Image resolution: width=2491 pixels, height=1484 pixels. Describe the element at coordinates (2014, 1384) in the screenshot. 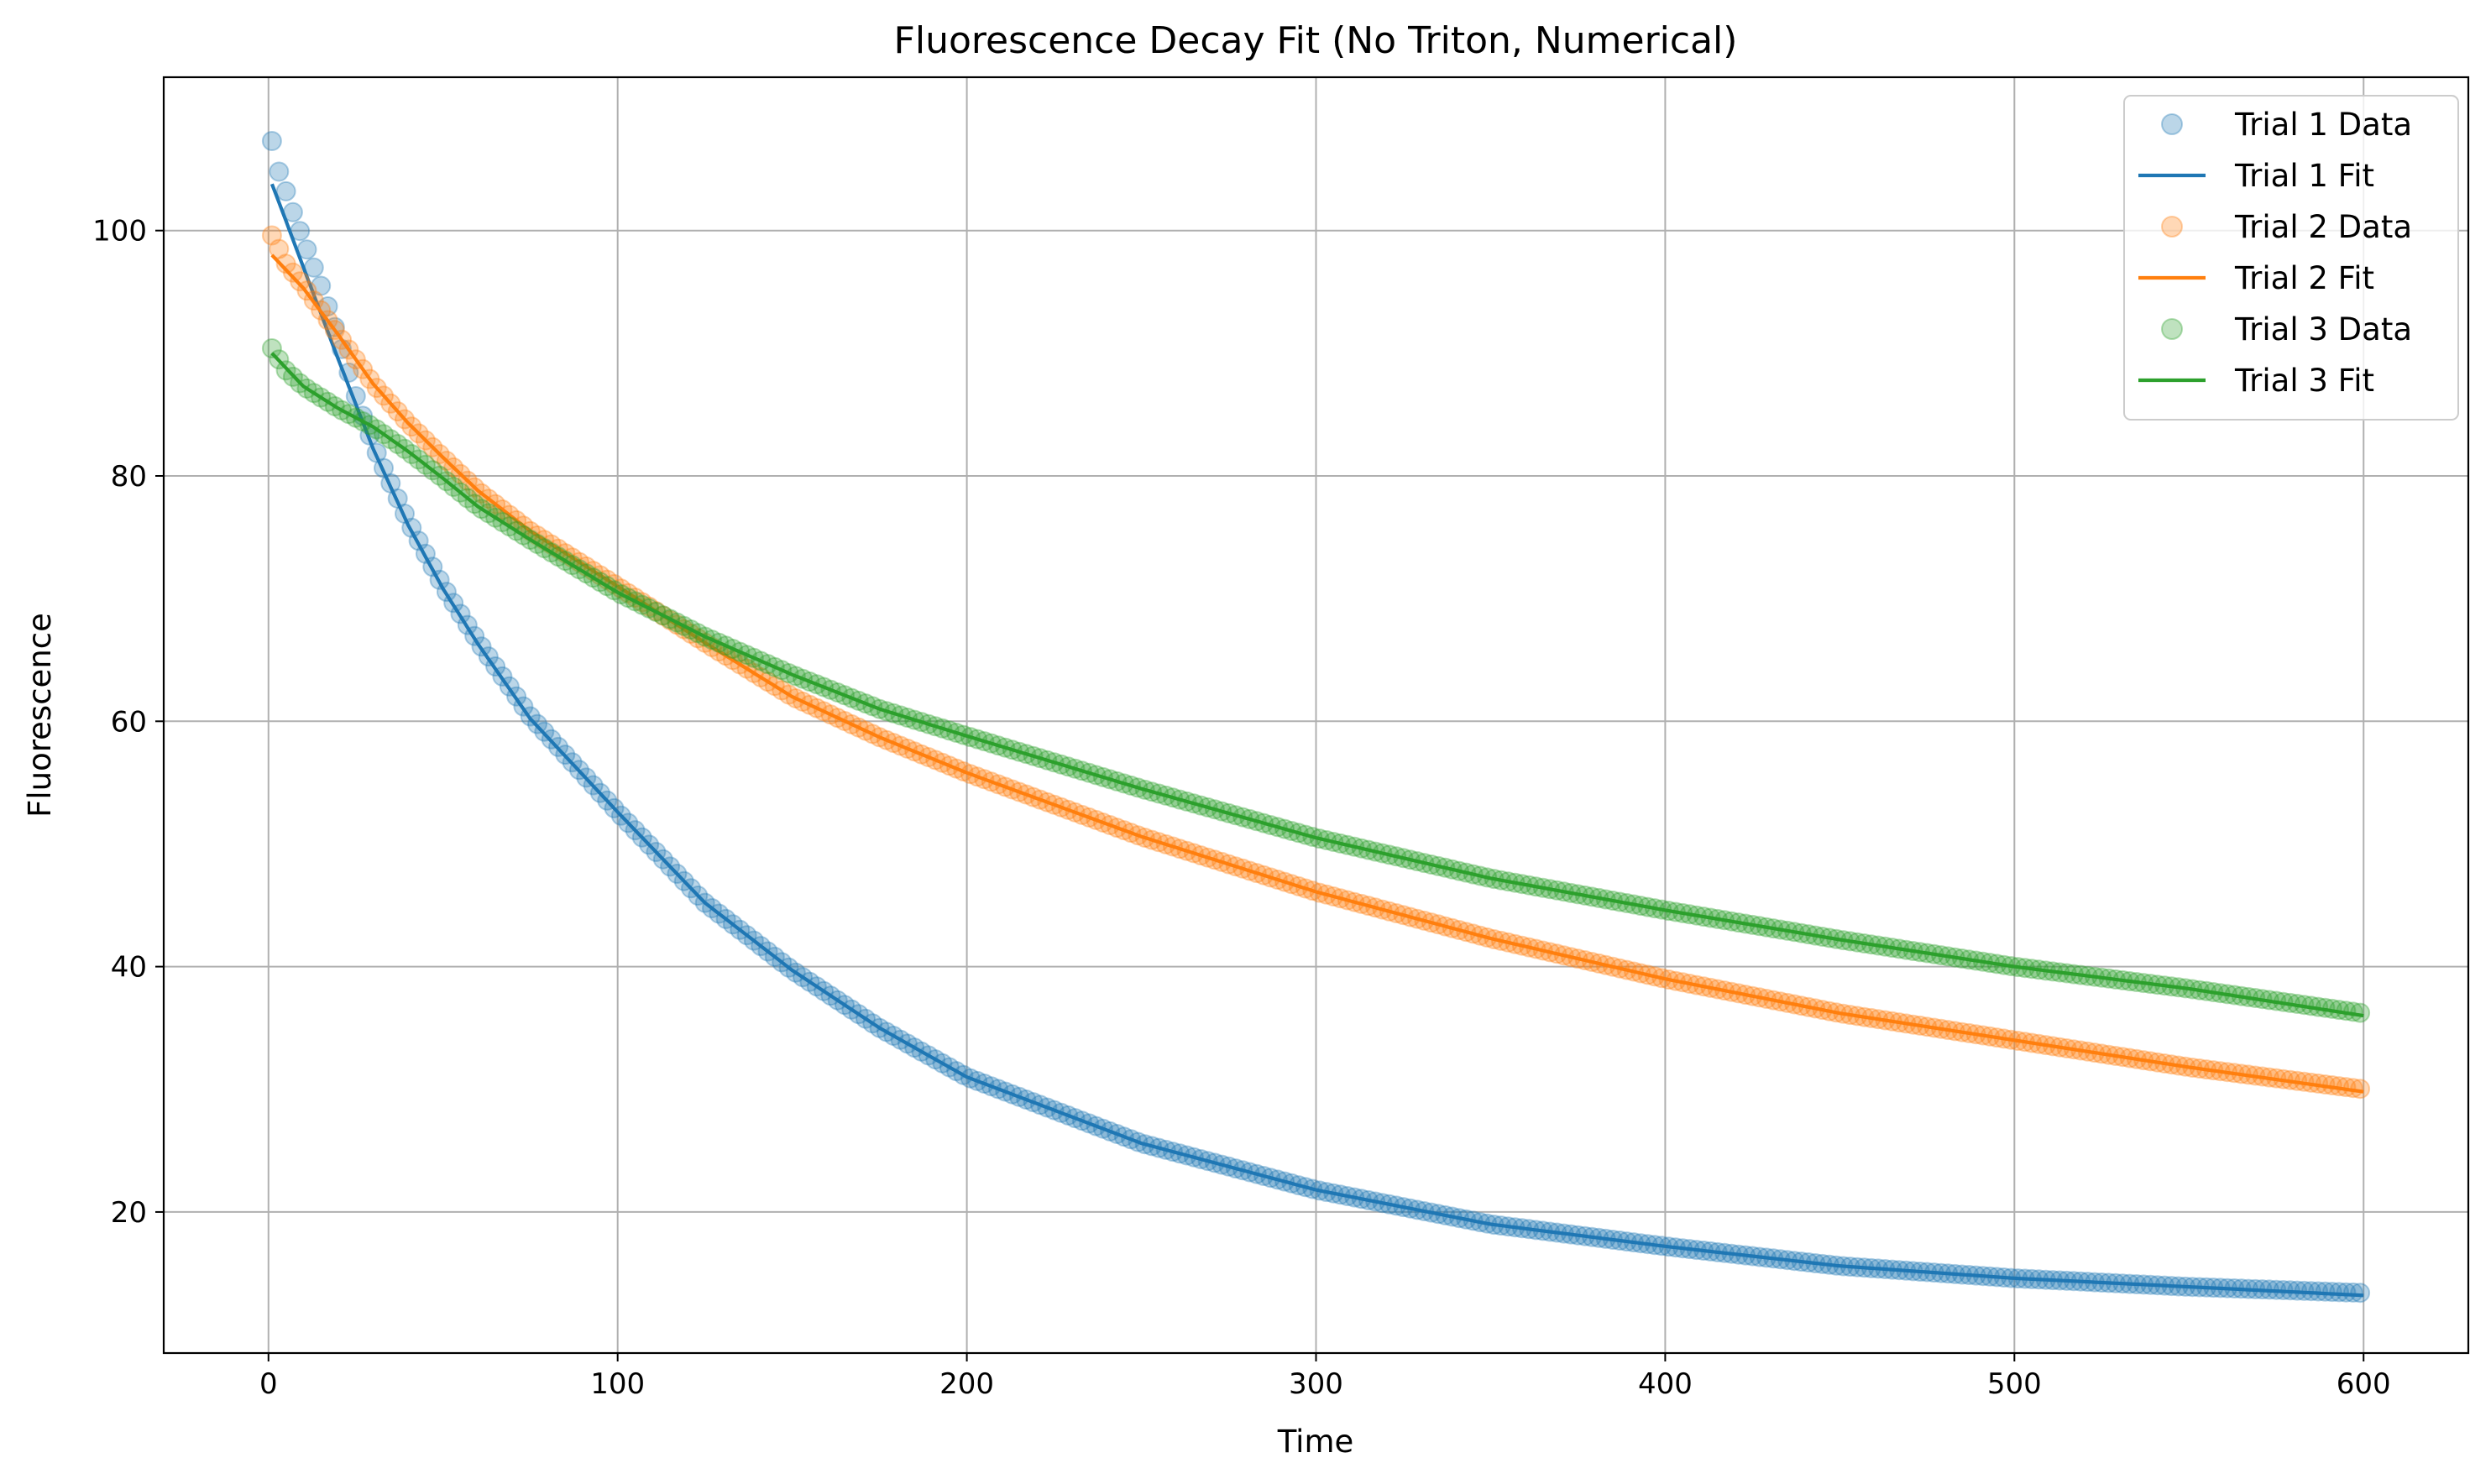

I see `x-tick-label: 500` at that location.